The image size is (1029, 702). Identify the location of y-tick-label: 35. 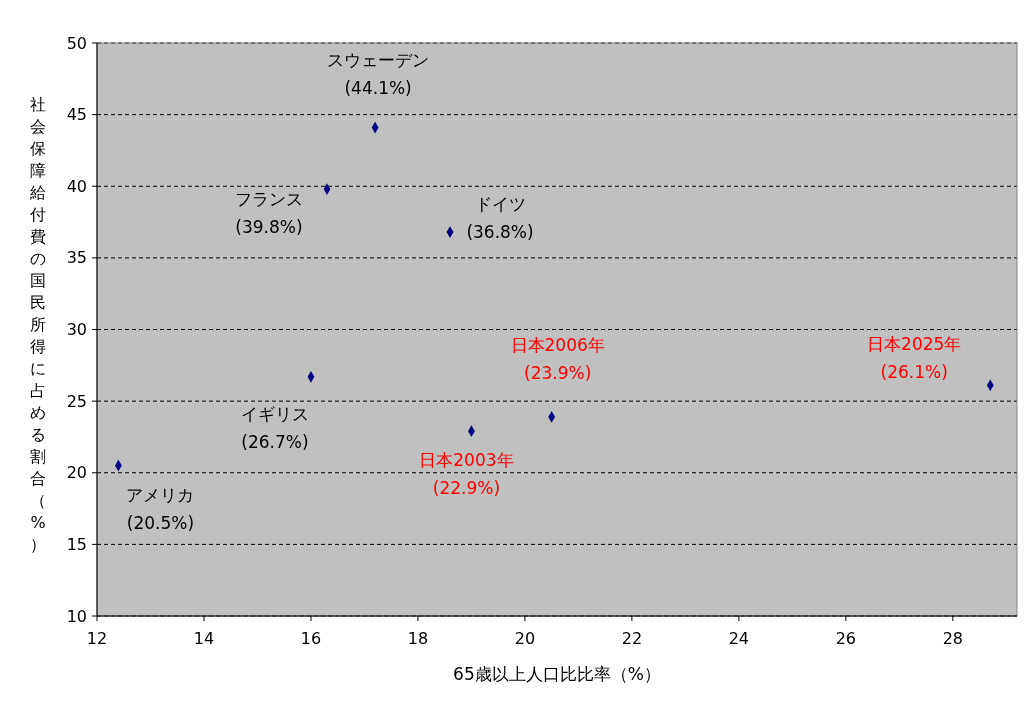
(76, 258).